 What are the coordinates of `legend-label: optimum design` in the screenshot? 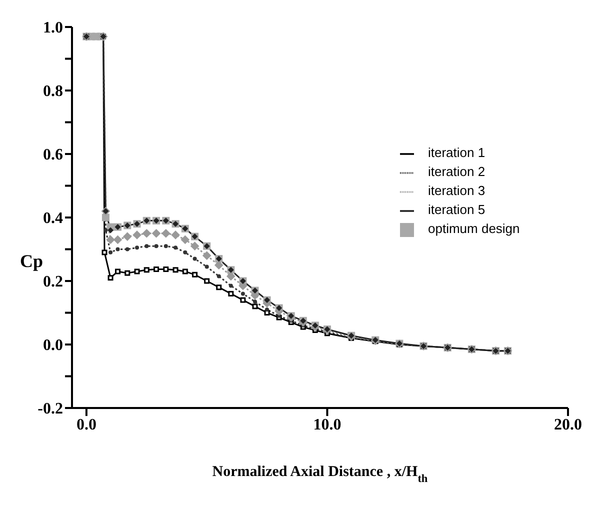 It's located at (474, 228).